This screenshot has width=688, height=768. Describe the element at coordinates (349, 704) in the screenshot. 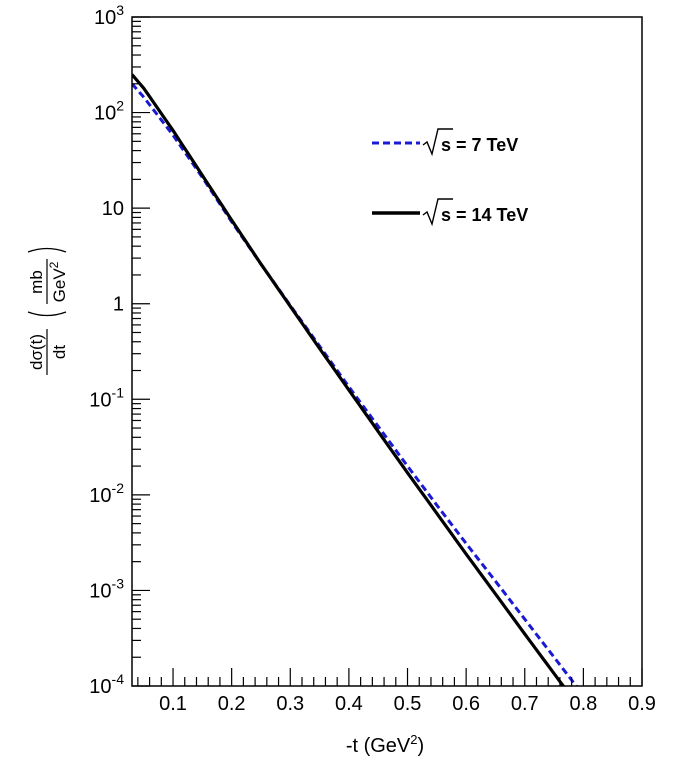

I see `x-tick-label: 0.4` at that location.